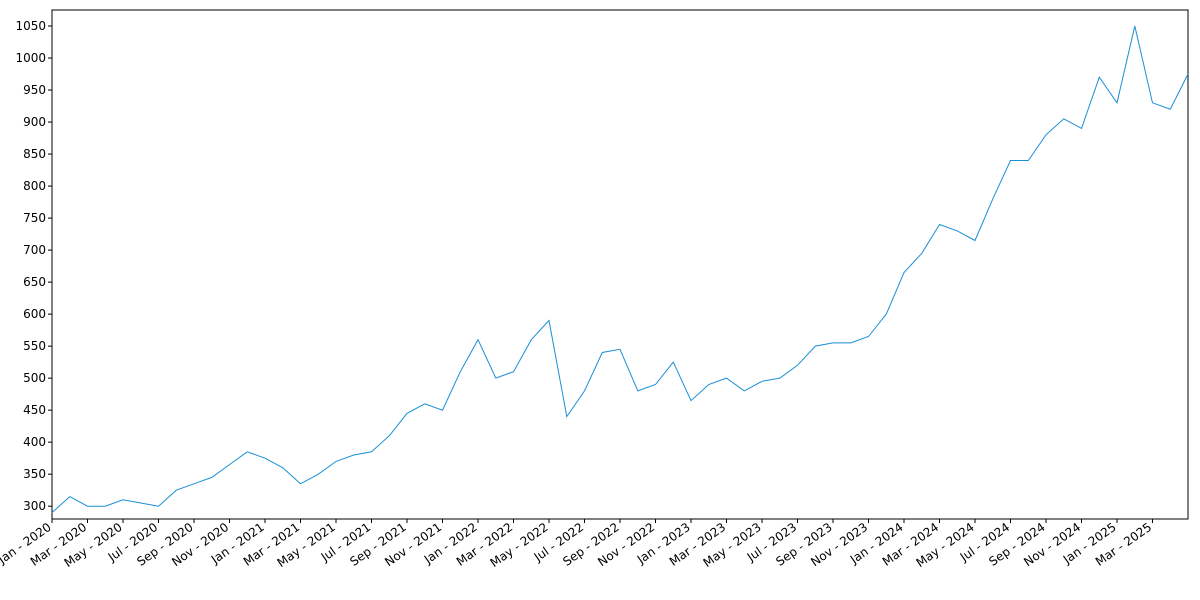  Describe the element at coordinates (34, 186) in the screenshot. I see `y-tick-label: 800` at that location.